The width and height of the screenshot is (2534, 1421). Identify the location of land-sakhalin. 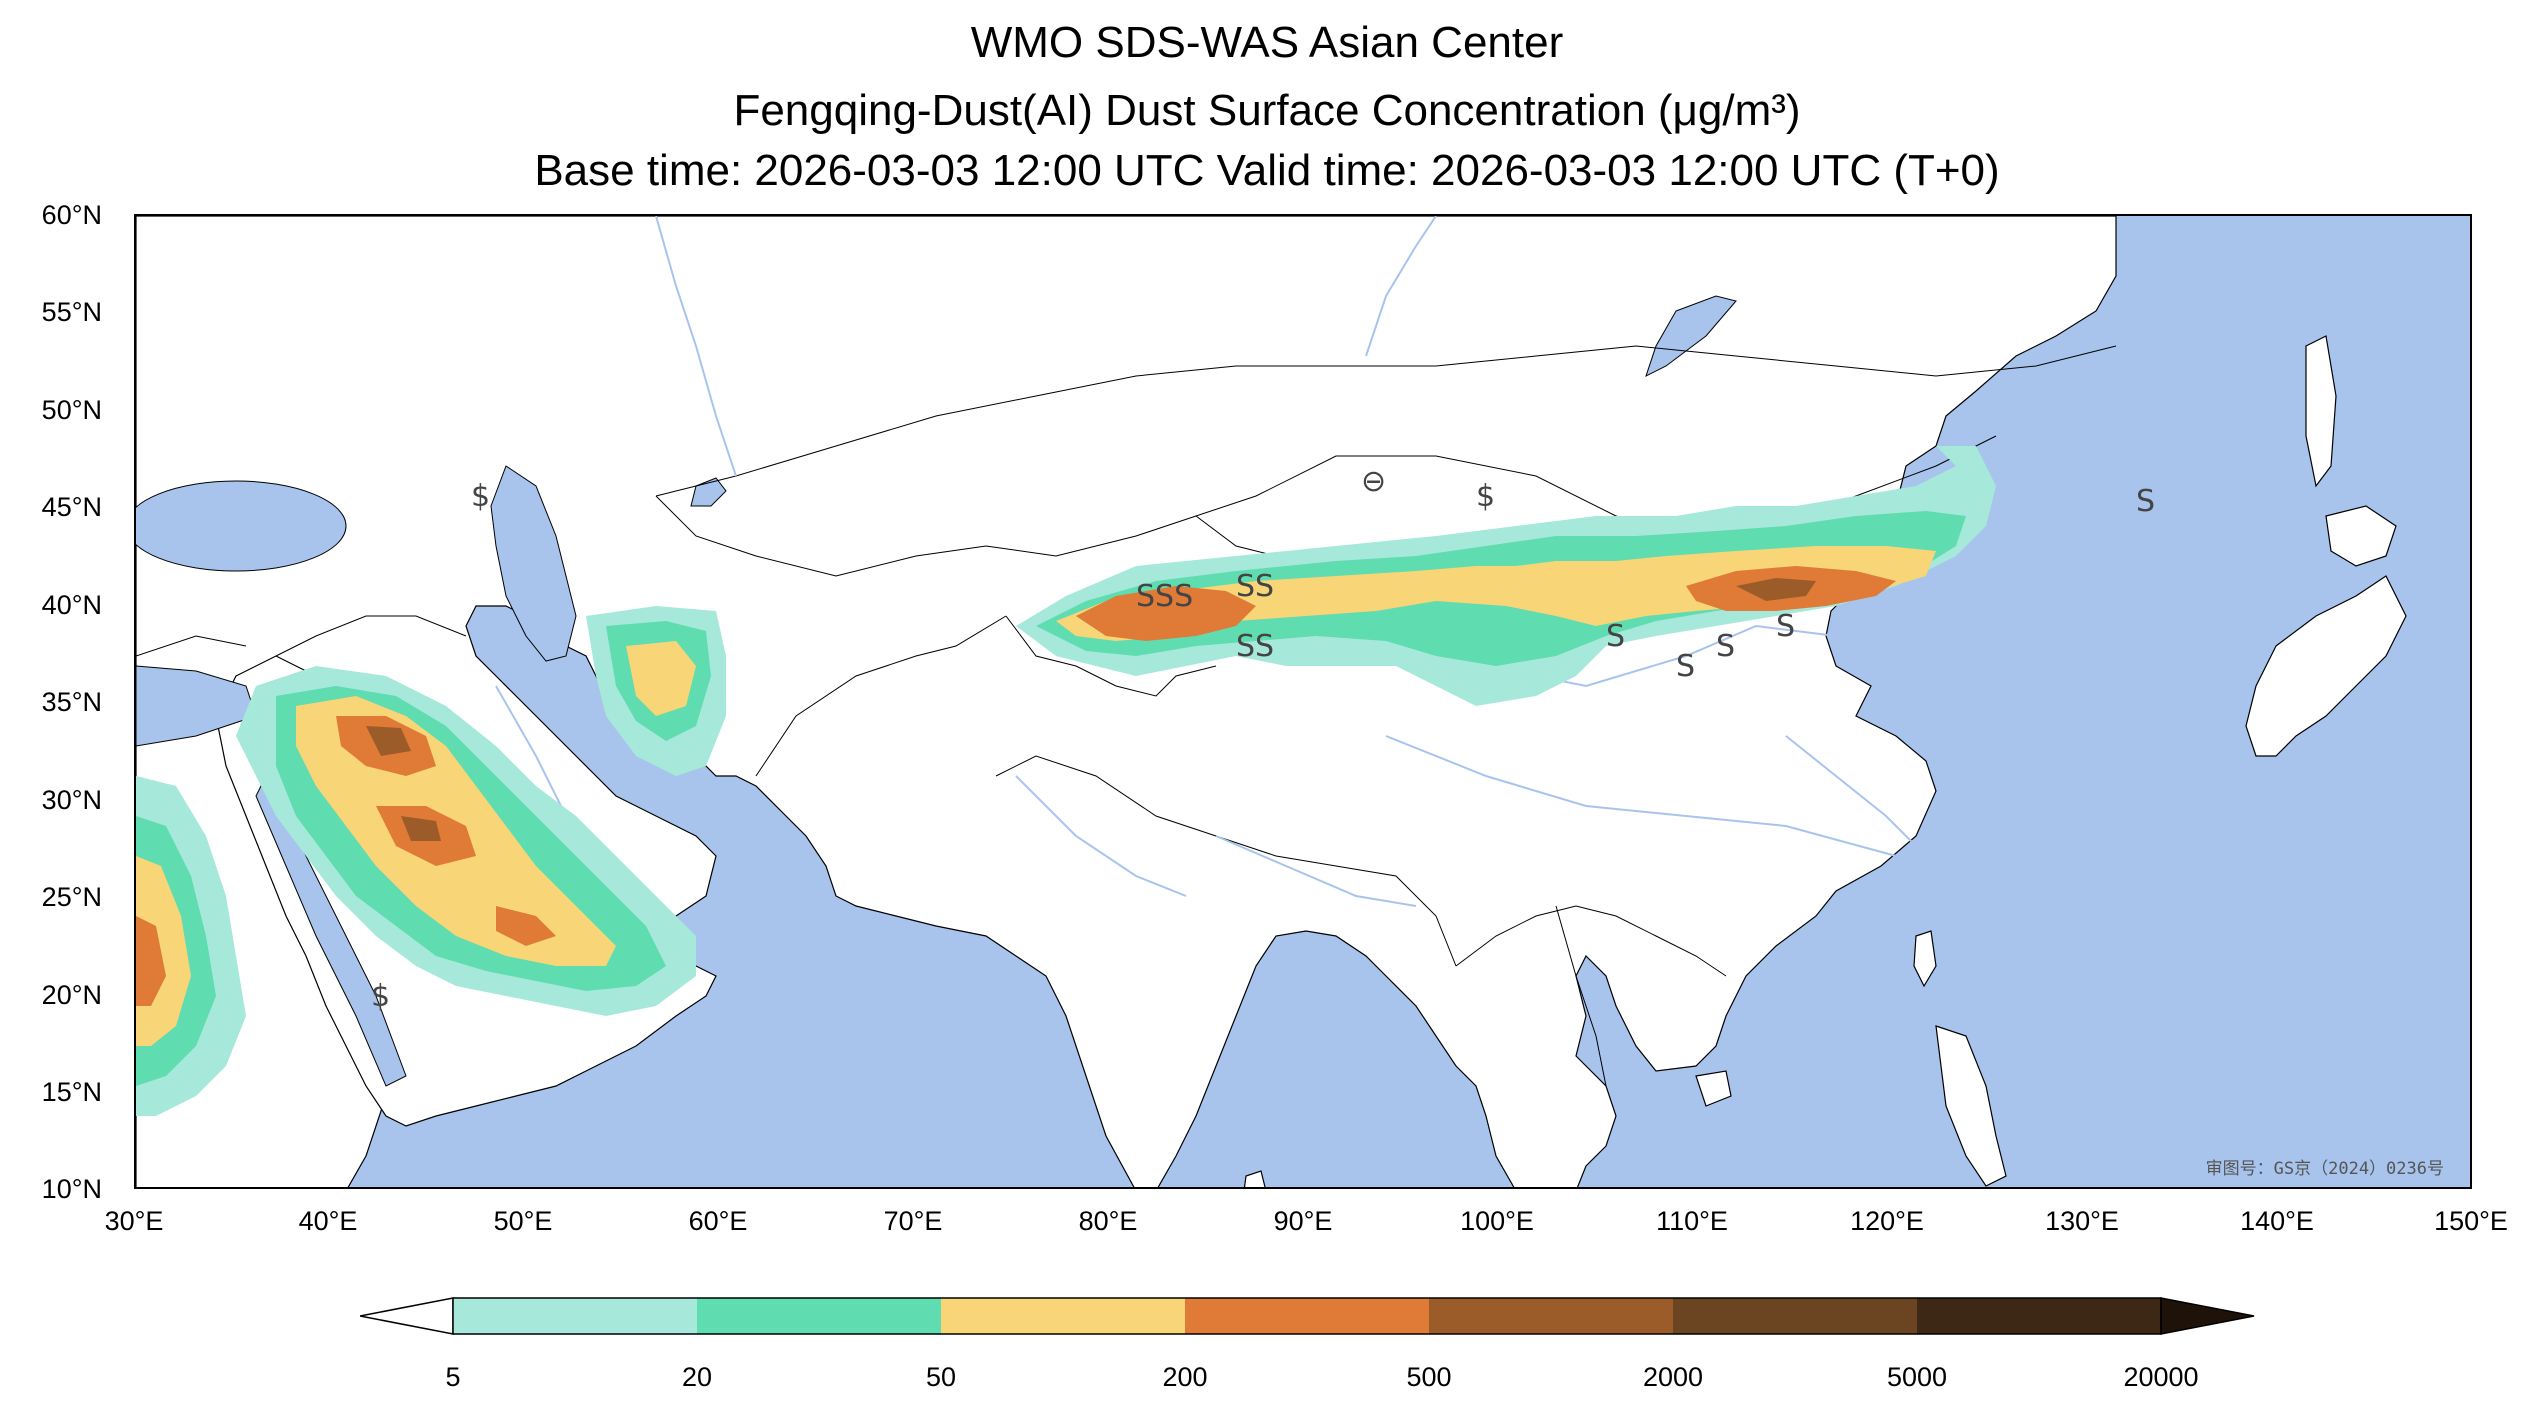
(2321, 411).